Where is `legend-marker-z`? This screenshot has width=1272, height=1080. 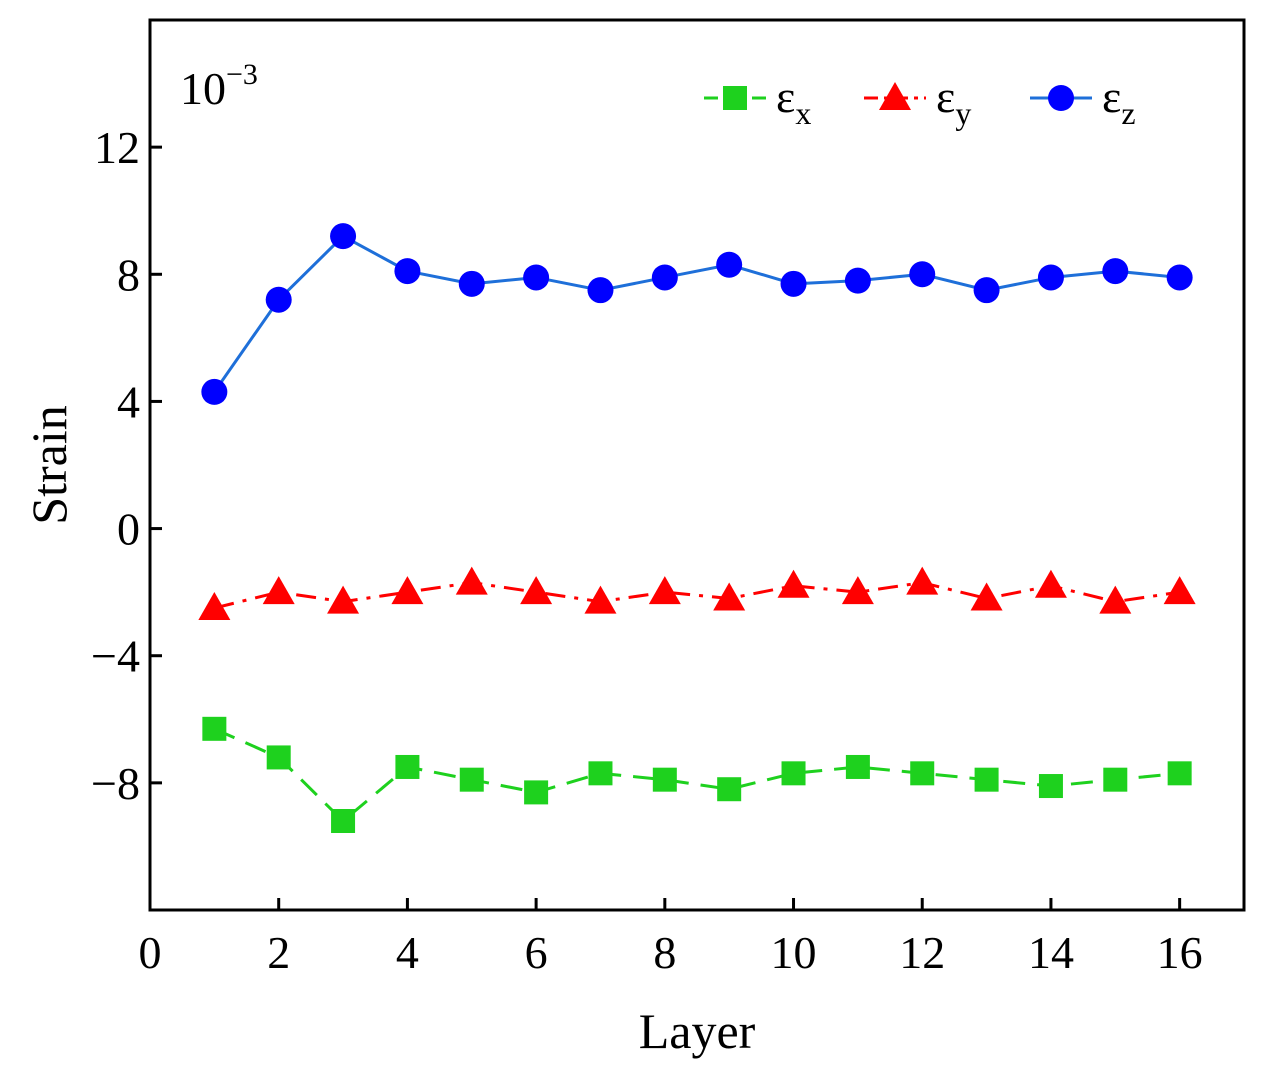 legend-marker-z is located at coordinates (1061, 98).